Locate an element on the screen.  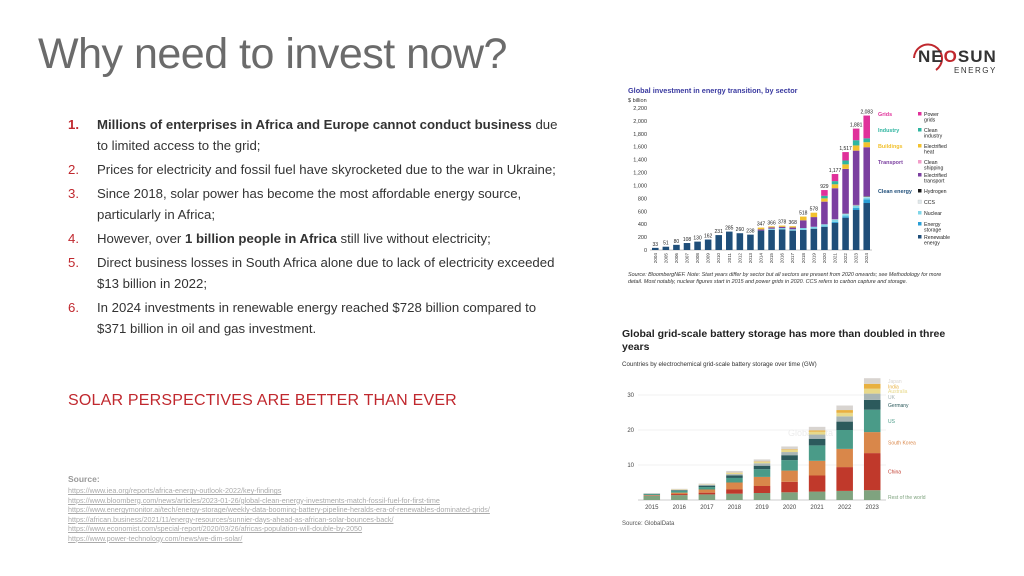
y-tick-label: 1,400 is located at coordinates (640, 161).